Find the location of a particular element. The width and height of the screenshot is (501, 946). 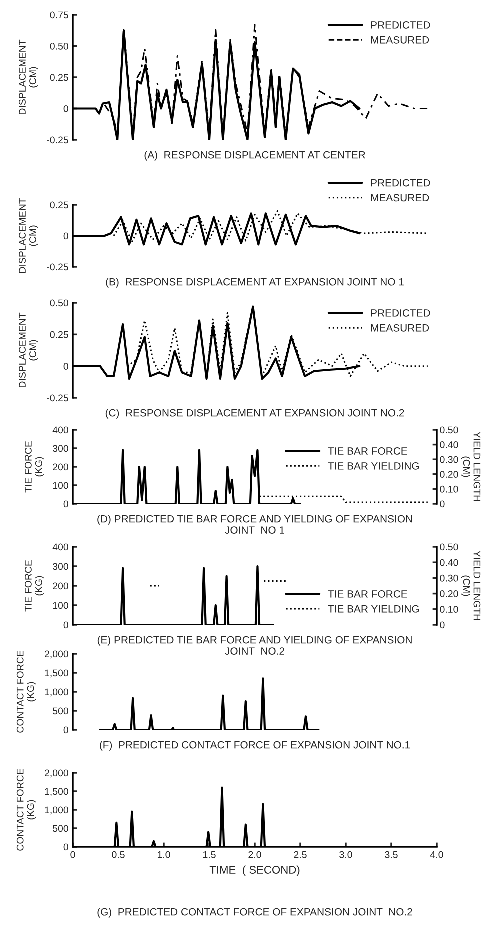

x-tick-label: 2.5 is located at coordinates (300, 854).